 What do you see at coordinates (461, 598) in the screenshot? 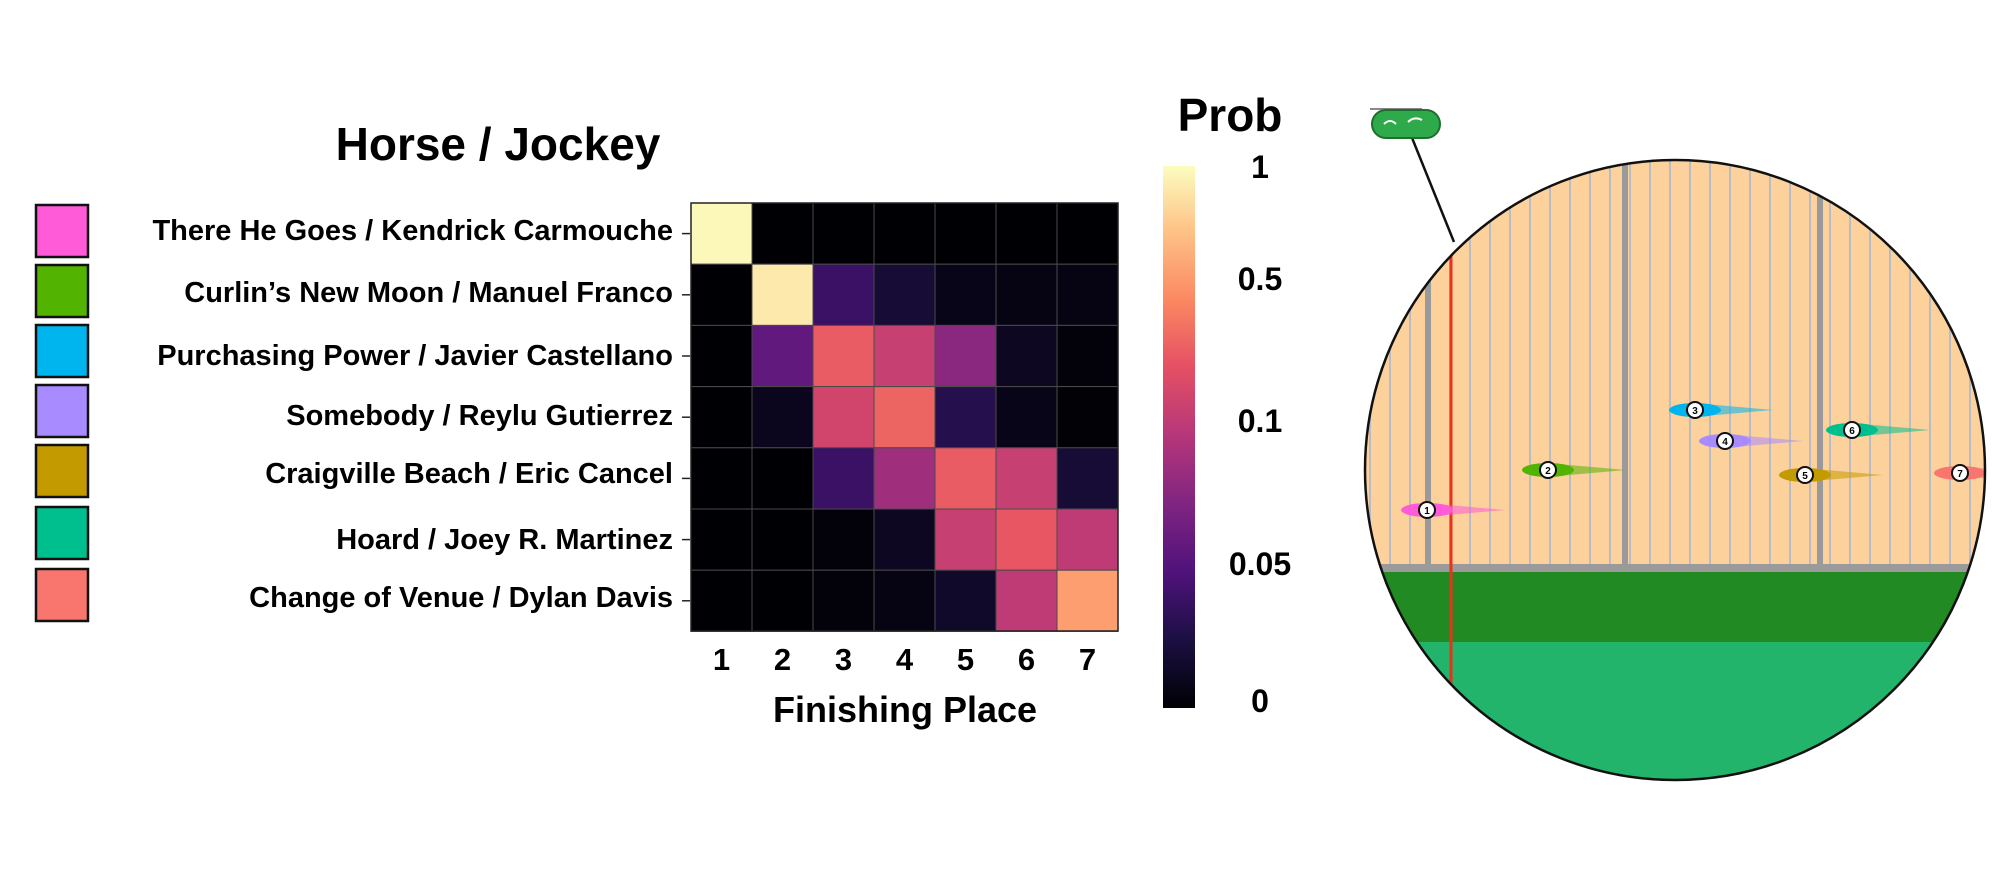
I see `row-label: Change of Venue / Dylan Davis` at bounding box center [461, 598].